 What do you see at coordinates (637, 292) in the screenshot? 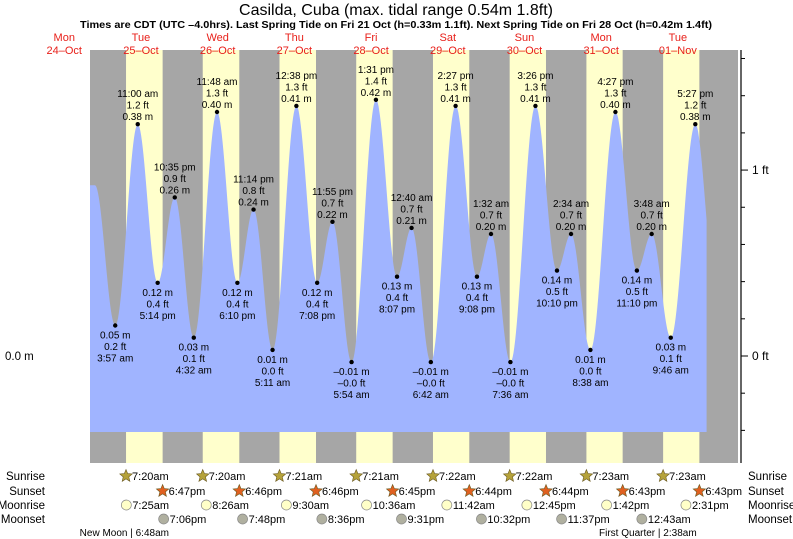
I see `tide-label-ft: 0.5 ft` at bounding box center [637, 292].